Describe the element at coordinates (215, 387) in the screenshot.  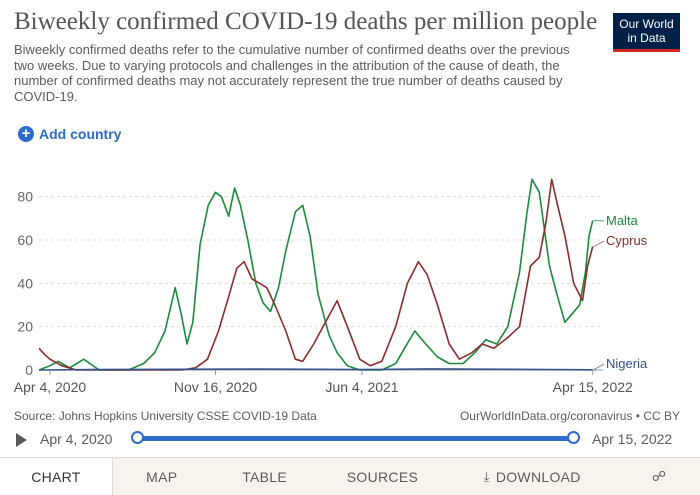
I see `x-tick-label-1: Nov 16, 2020` at that location.